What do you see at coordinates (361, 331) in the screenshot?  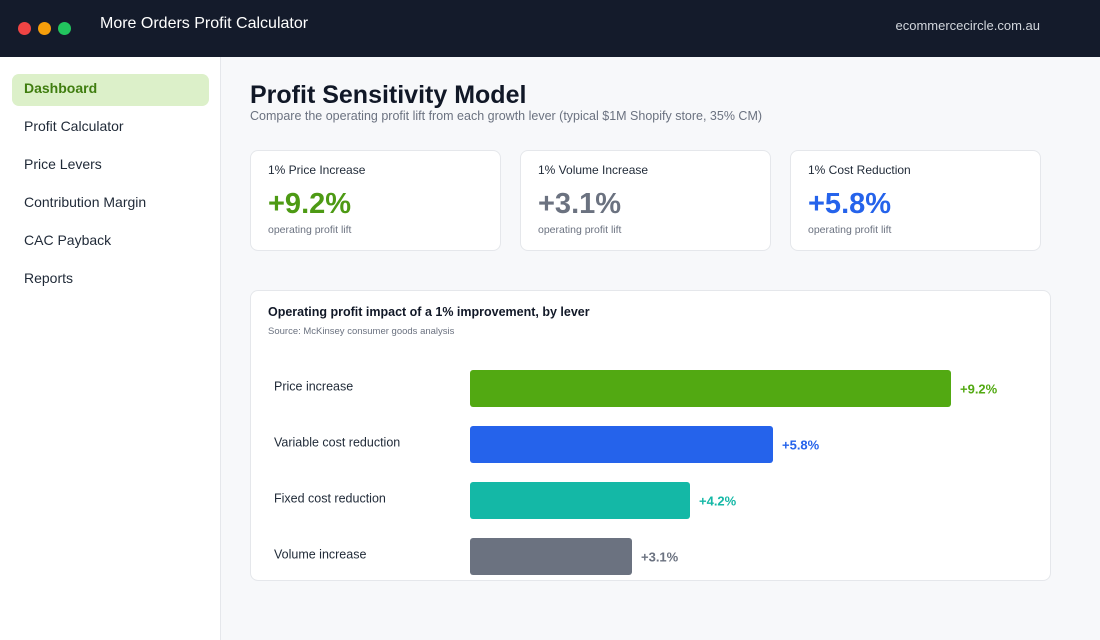 I see `chart-source: Source: McKinsey consumer goods analysis` at bounding box center [361, 331].